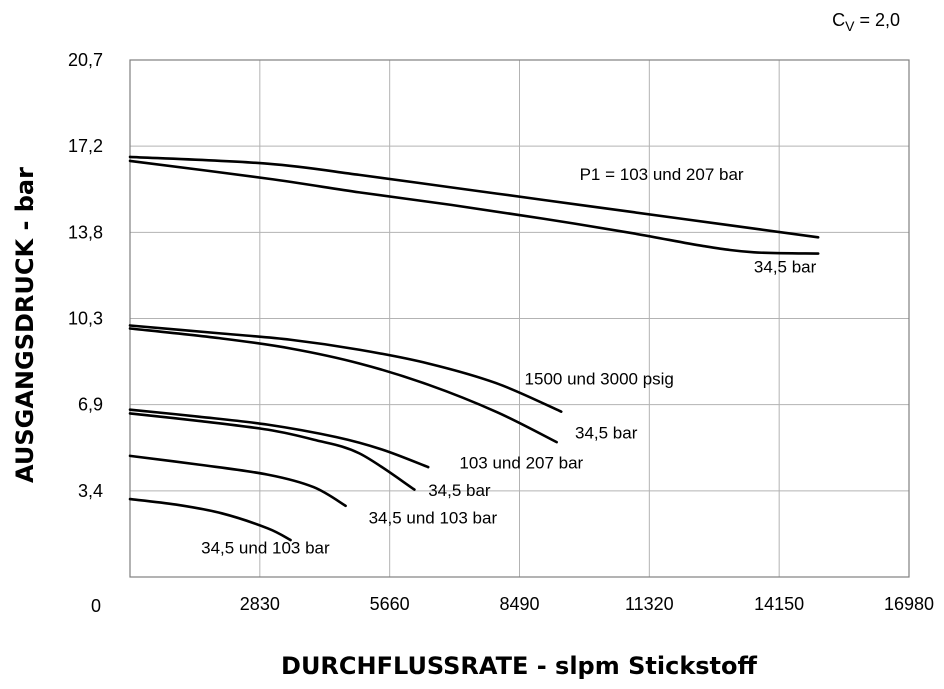 This screenshot has height=689, width=944. Describe the element at coordinates (909, 604) in the screenshot. I see `x-tick-label: 16980` at that location.